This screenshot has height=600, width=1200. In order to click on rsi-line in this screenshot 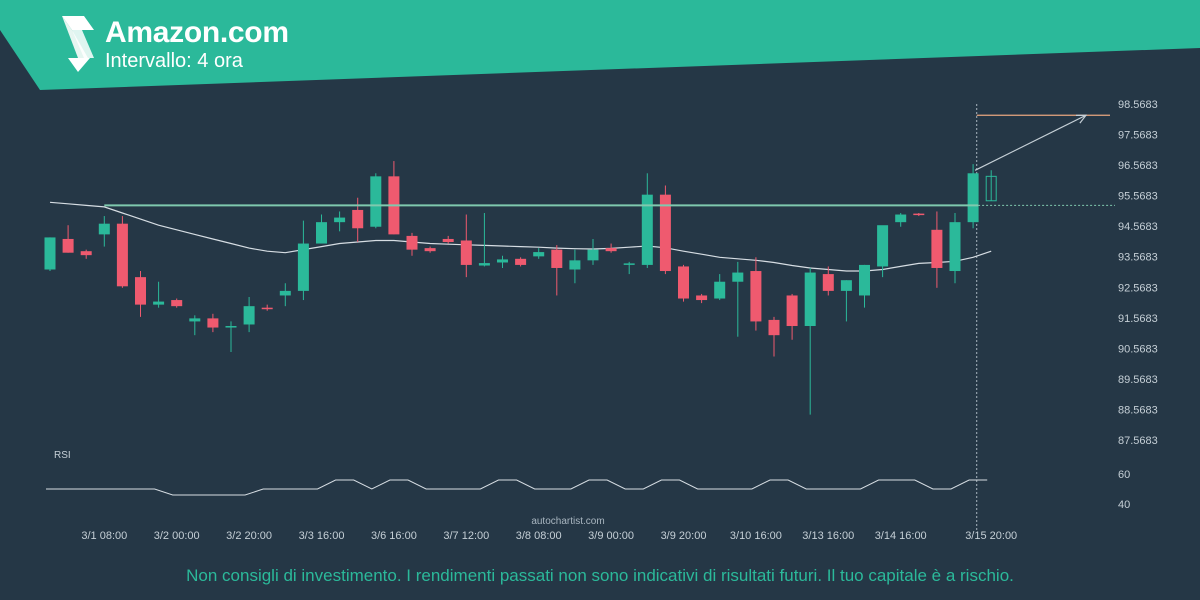, I will do `click(517, 487)`.